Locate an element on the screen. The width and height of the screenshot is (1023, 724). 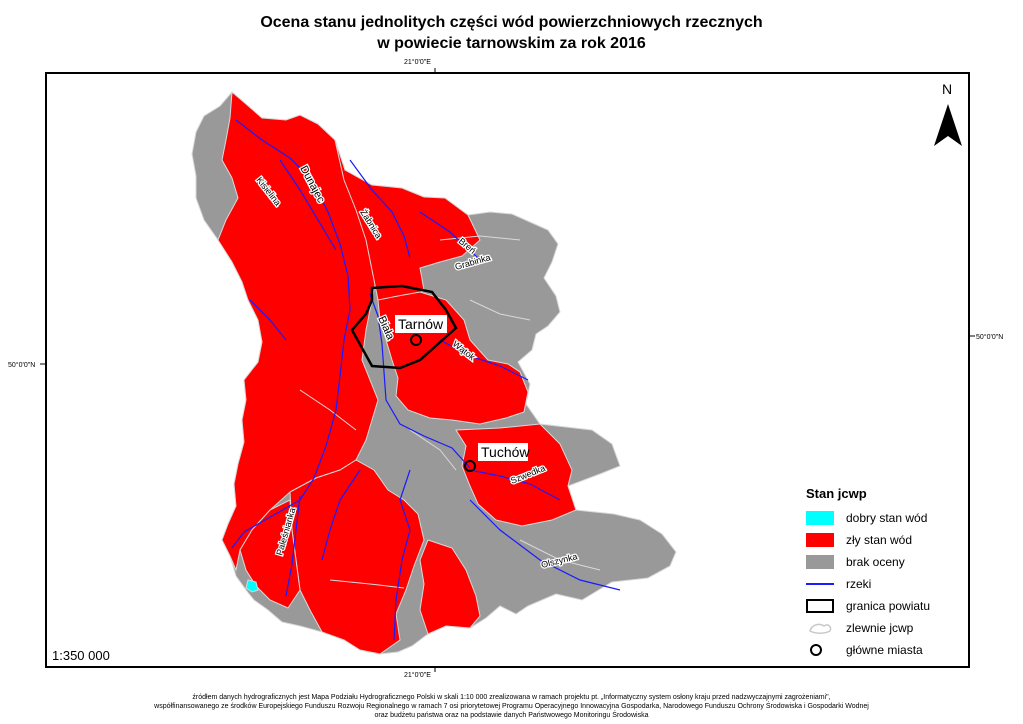
legend-swatch-miasta is located at coordinates (816, 650).